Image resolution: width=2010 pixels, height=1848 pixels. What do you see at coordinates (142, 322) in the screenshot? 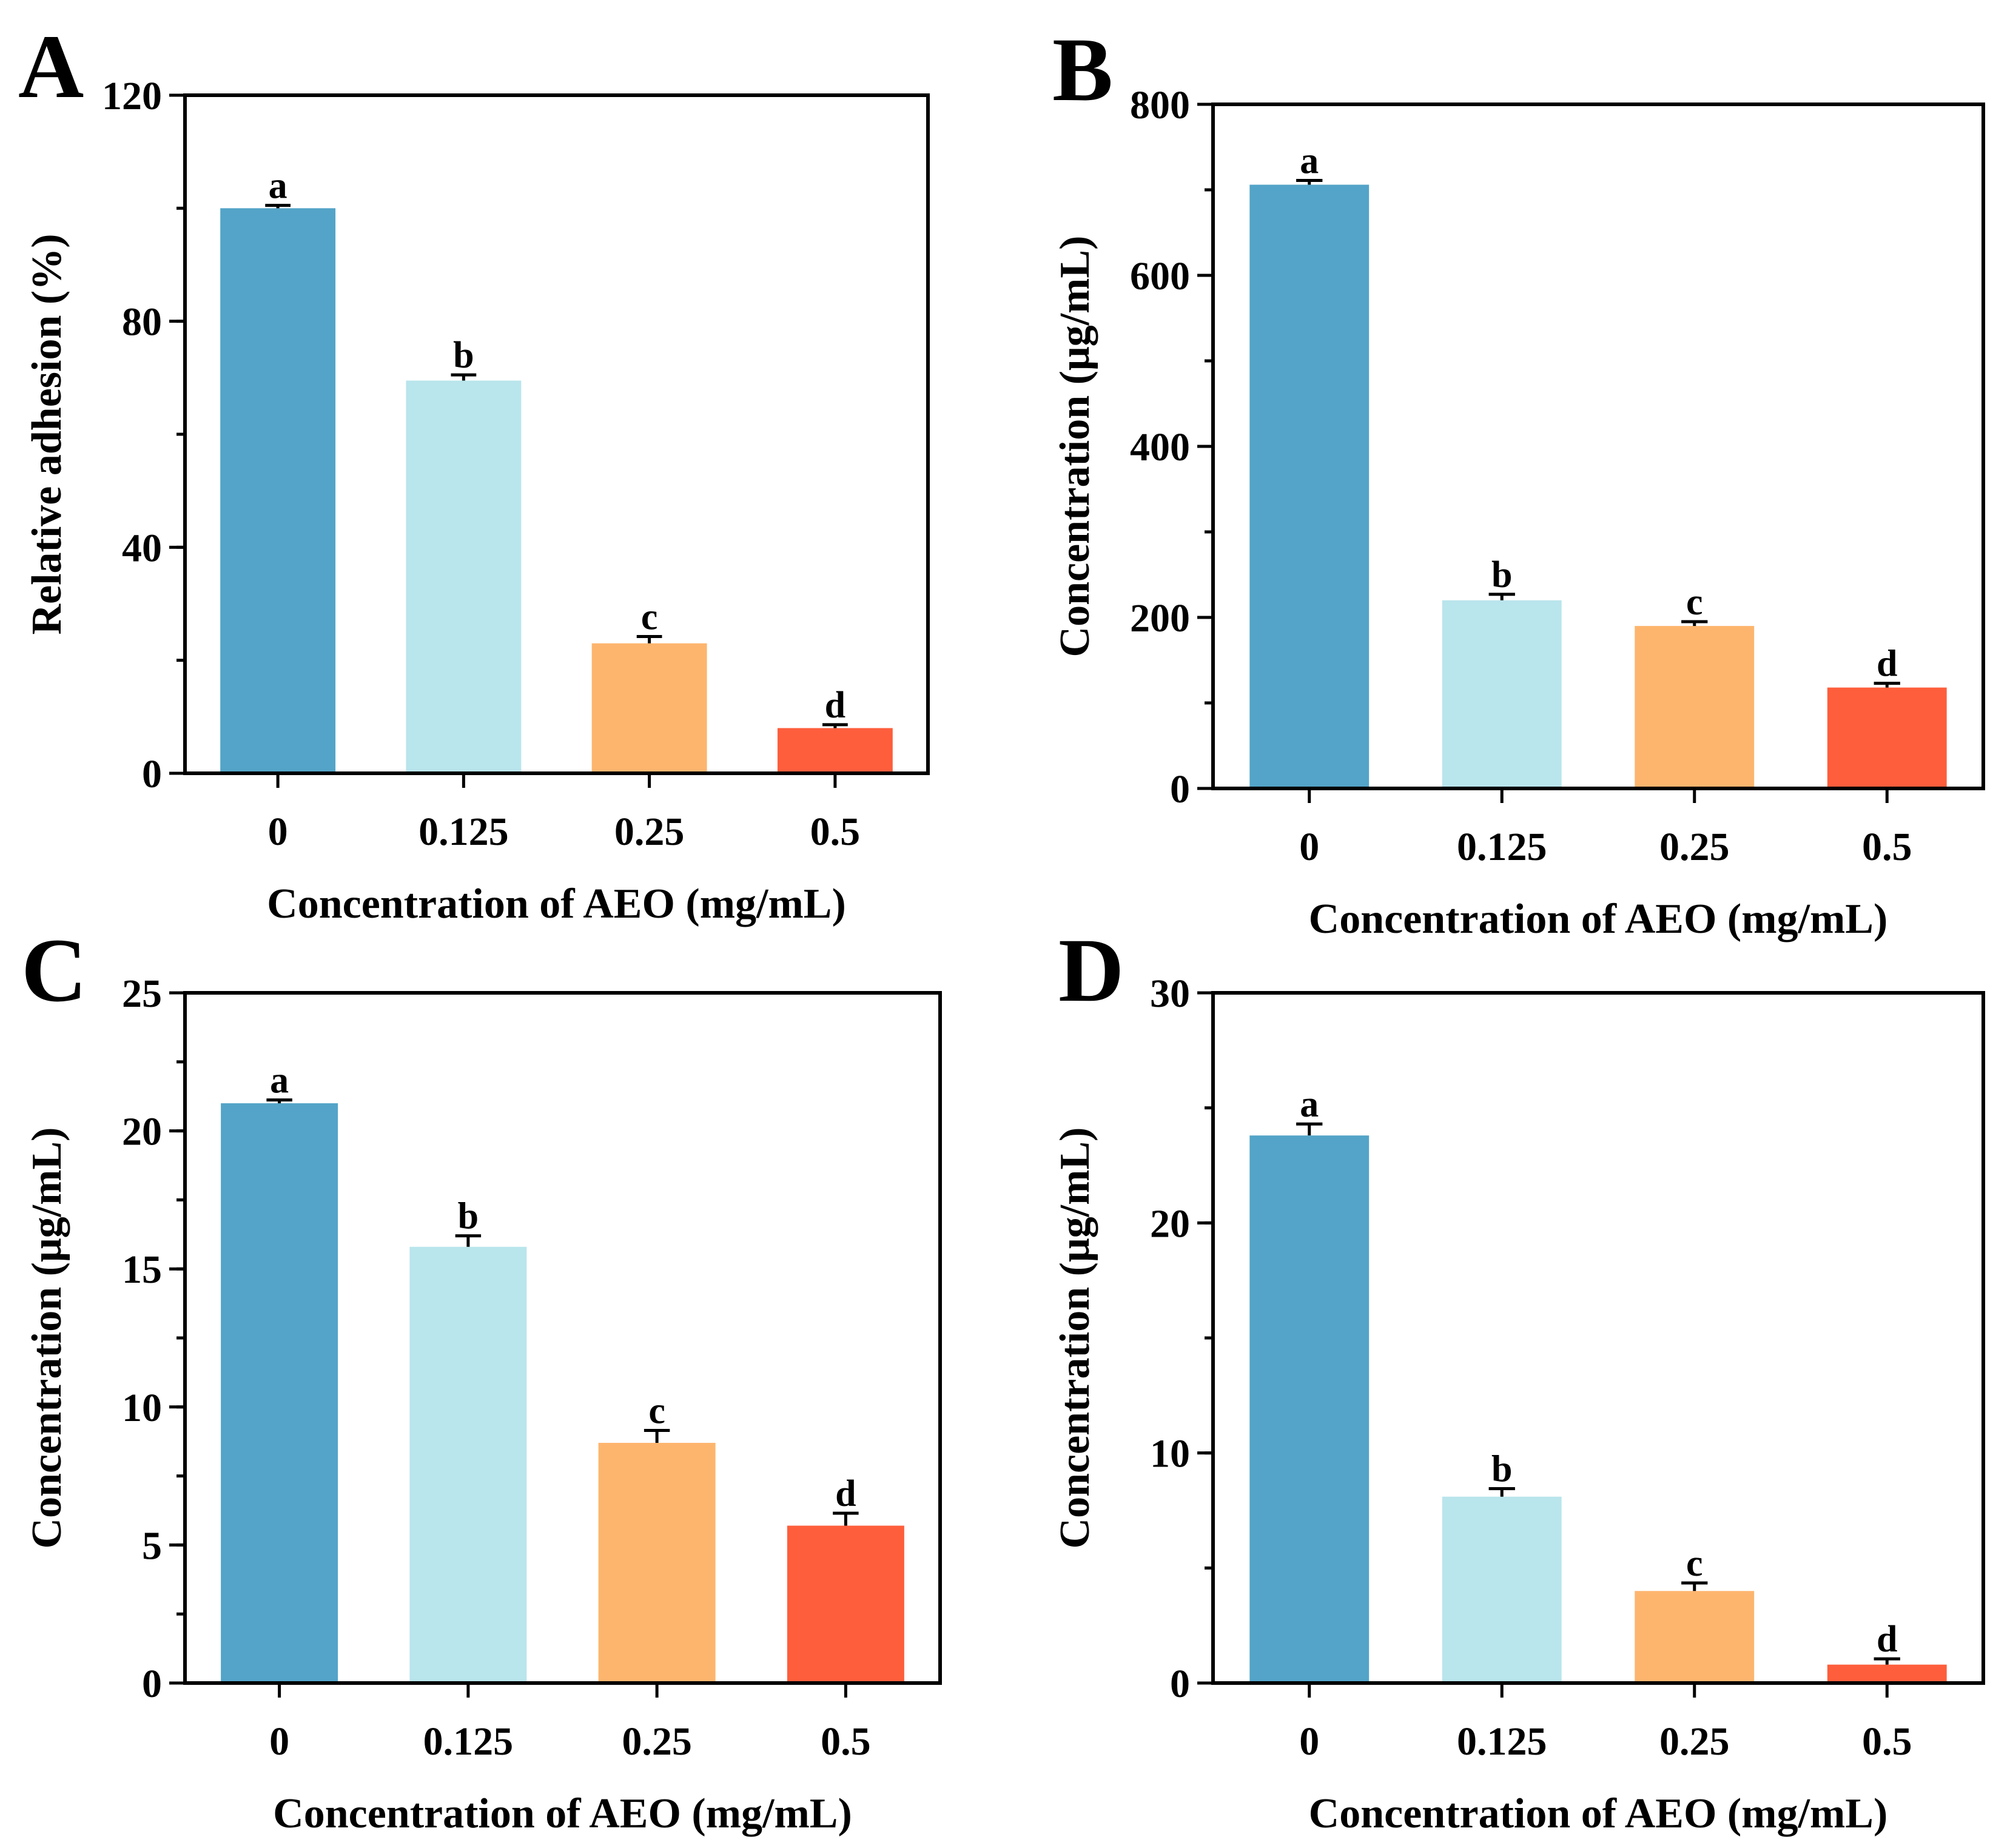
I see `y-tick-label: 80` at bounding box center [142, 322].